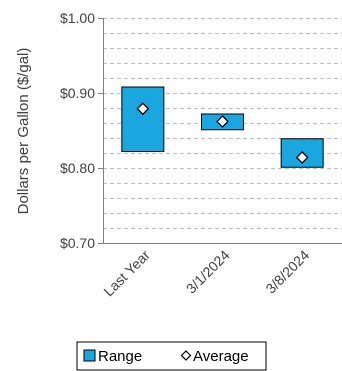 Image resolution: width=342 pixels, height=371 pixels. Describe the element at coordinates (221, 356) in the screenshot. I see `legend-average-label: Average` at that location.